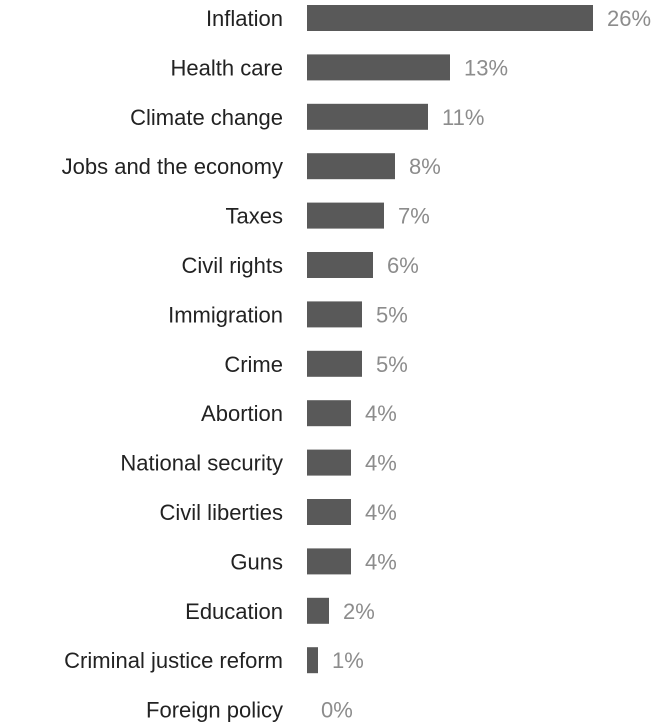 The width and height of the screenshot is (669, 722). I want to click on category-label: Foreign policy, so click(214, 710).